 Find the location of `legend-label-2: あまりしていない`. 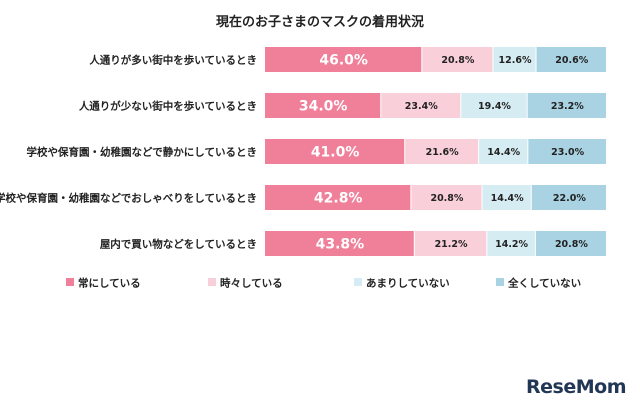

legend-label-2: あまりしていない is located at coordinates (408, 283).